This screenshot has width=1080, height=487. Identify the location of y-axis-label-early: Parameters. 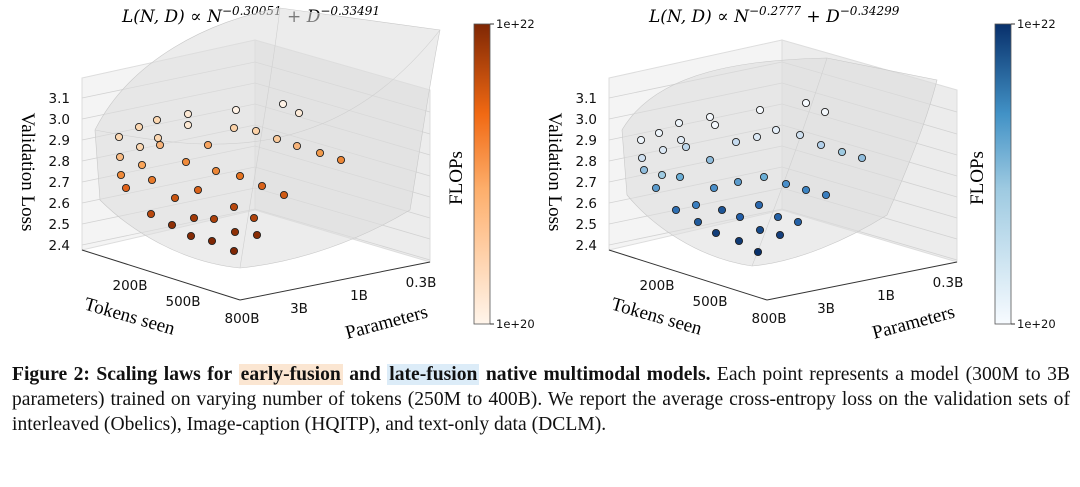
(386, 323).